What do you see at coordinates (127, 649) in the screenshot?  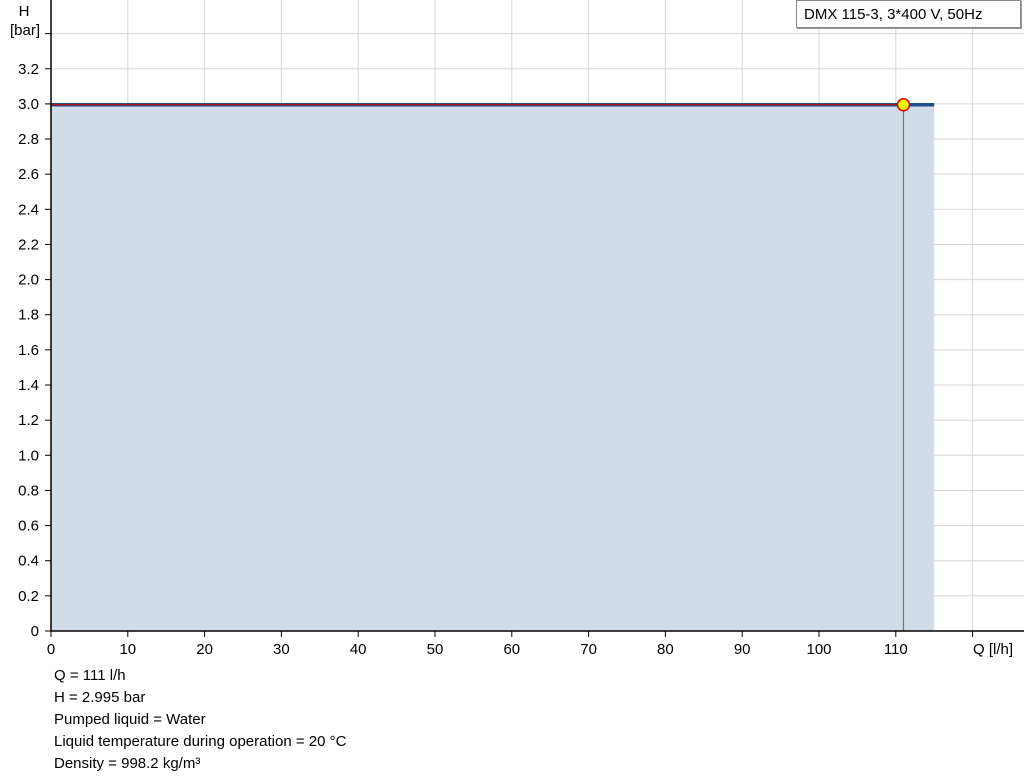 I see `x-tick-label: 10` at bounding box center [127, 649].